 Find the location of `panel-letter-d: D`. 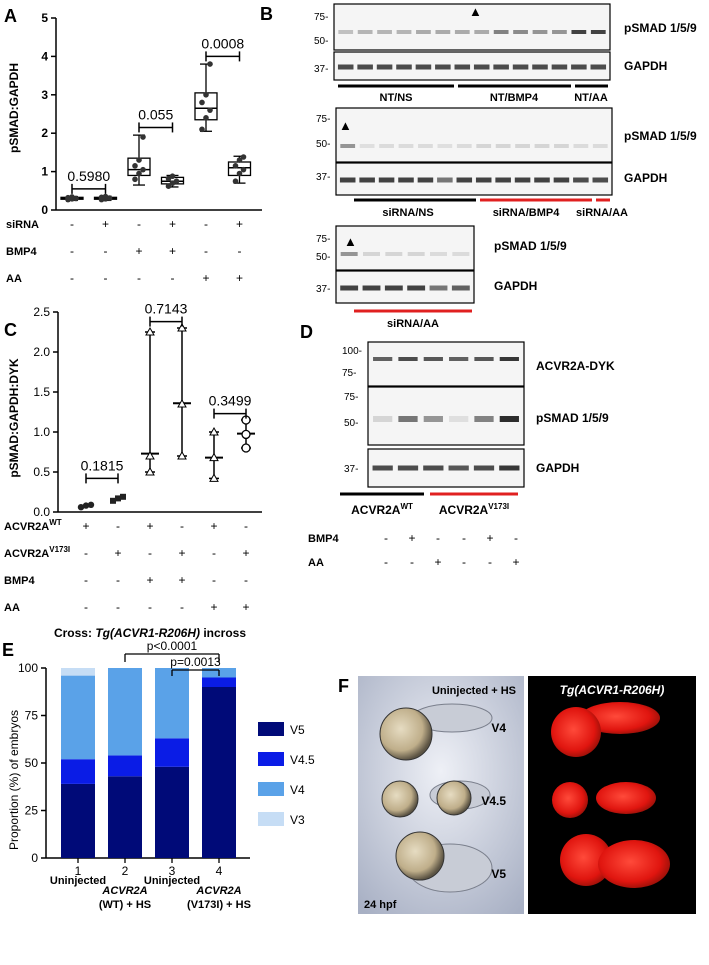

panel-letter-d: D is located at coordinates (306, 332).